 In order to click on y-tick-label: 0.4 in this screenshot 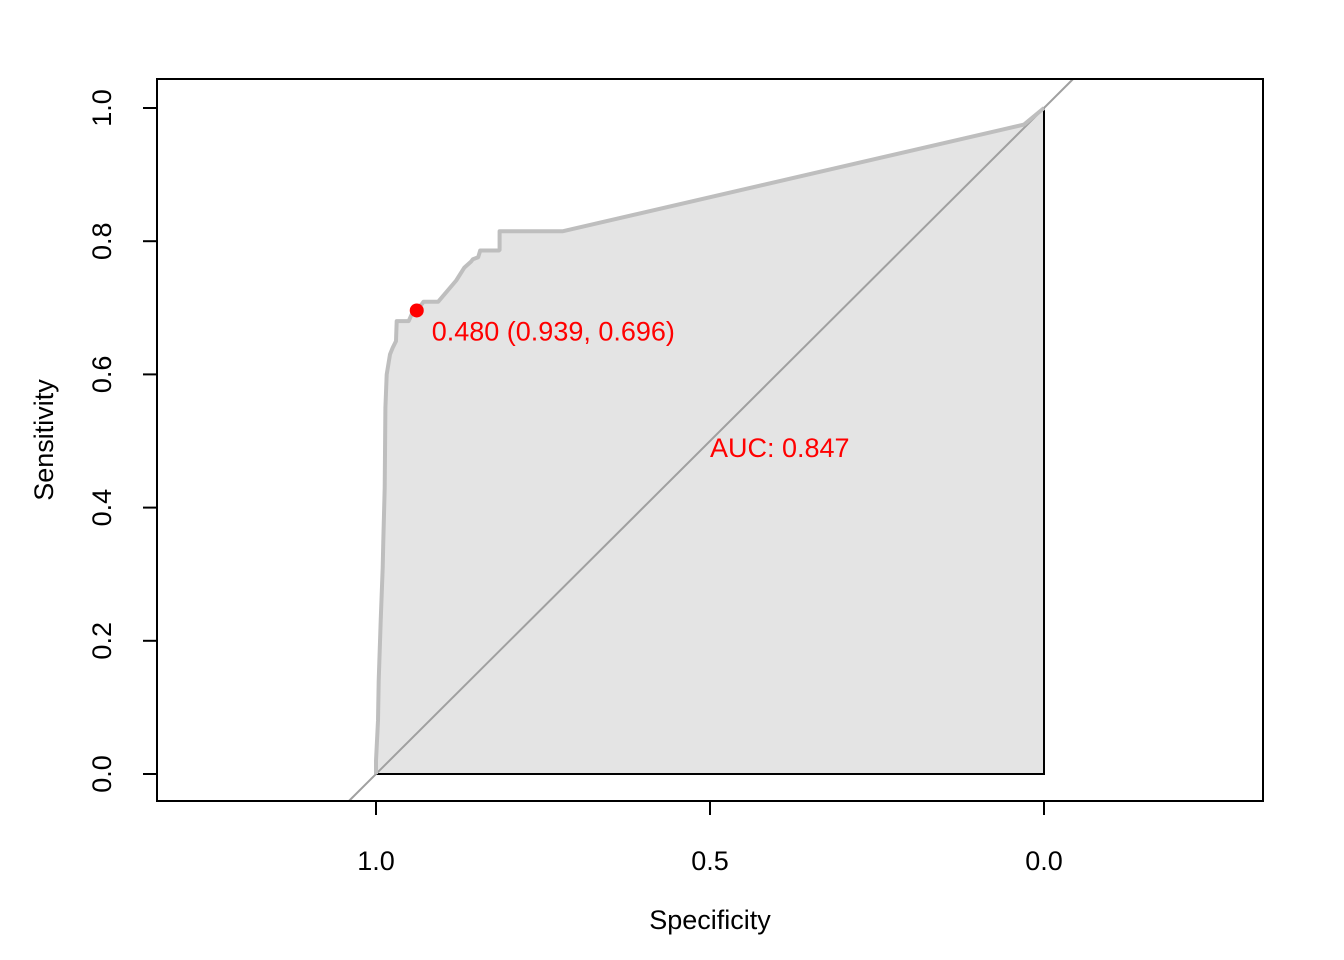, I will do `click(102, 508)`.